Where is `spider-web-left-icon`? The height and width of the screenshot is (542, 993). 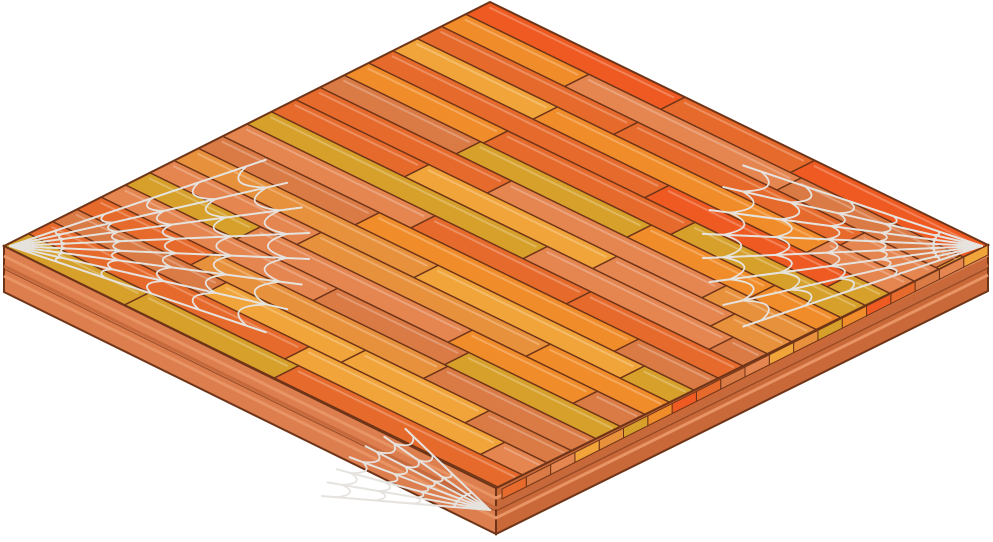
spider-web-left-icon is located at coordinates (160, 246).